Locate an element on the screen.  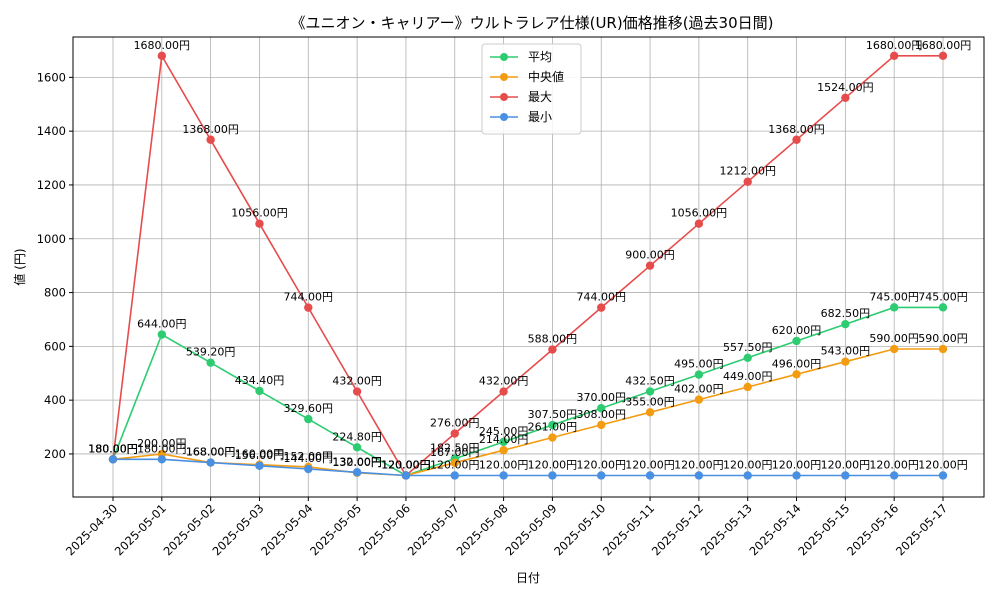
data-label: 449.00円 is located at coordinates (748, 376).